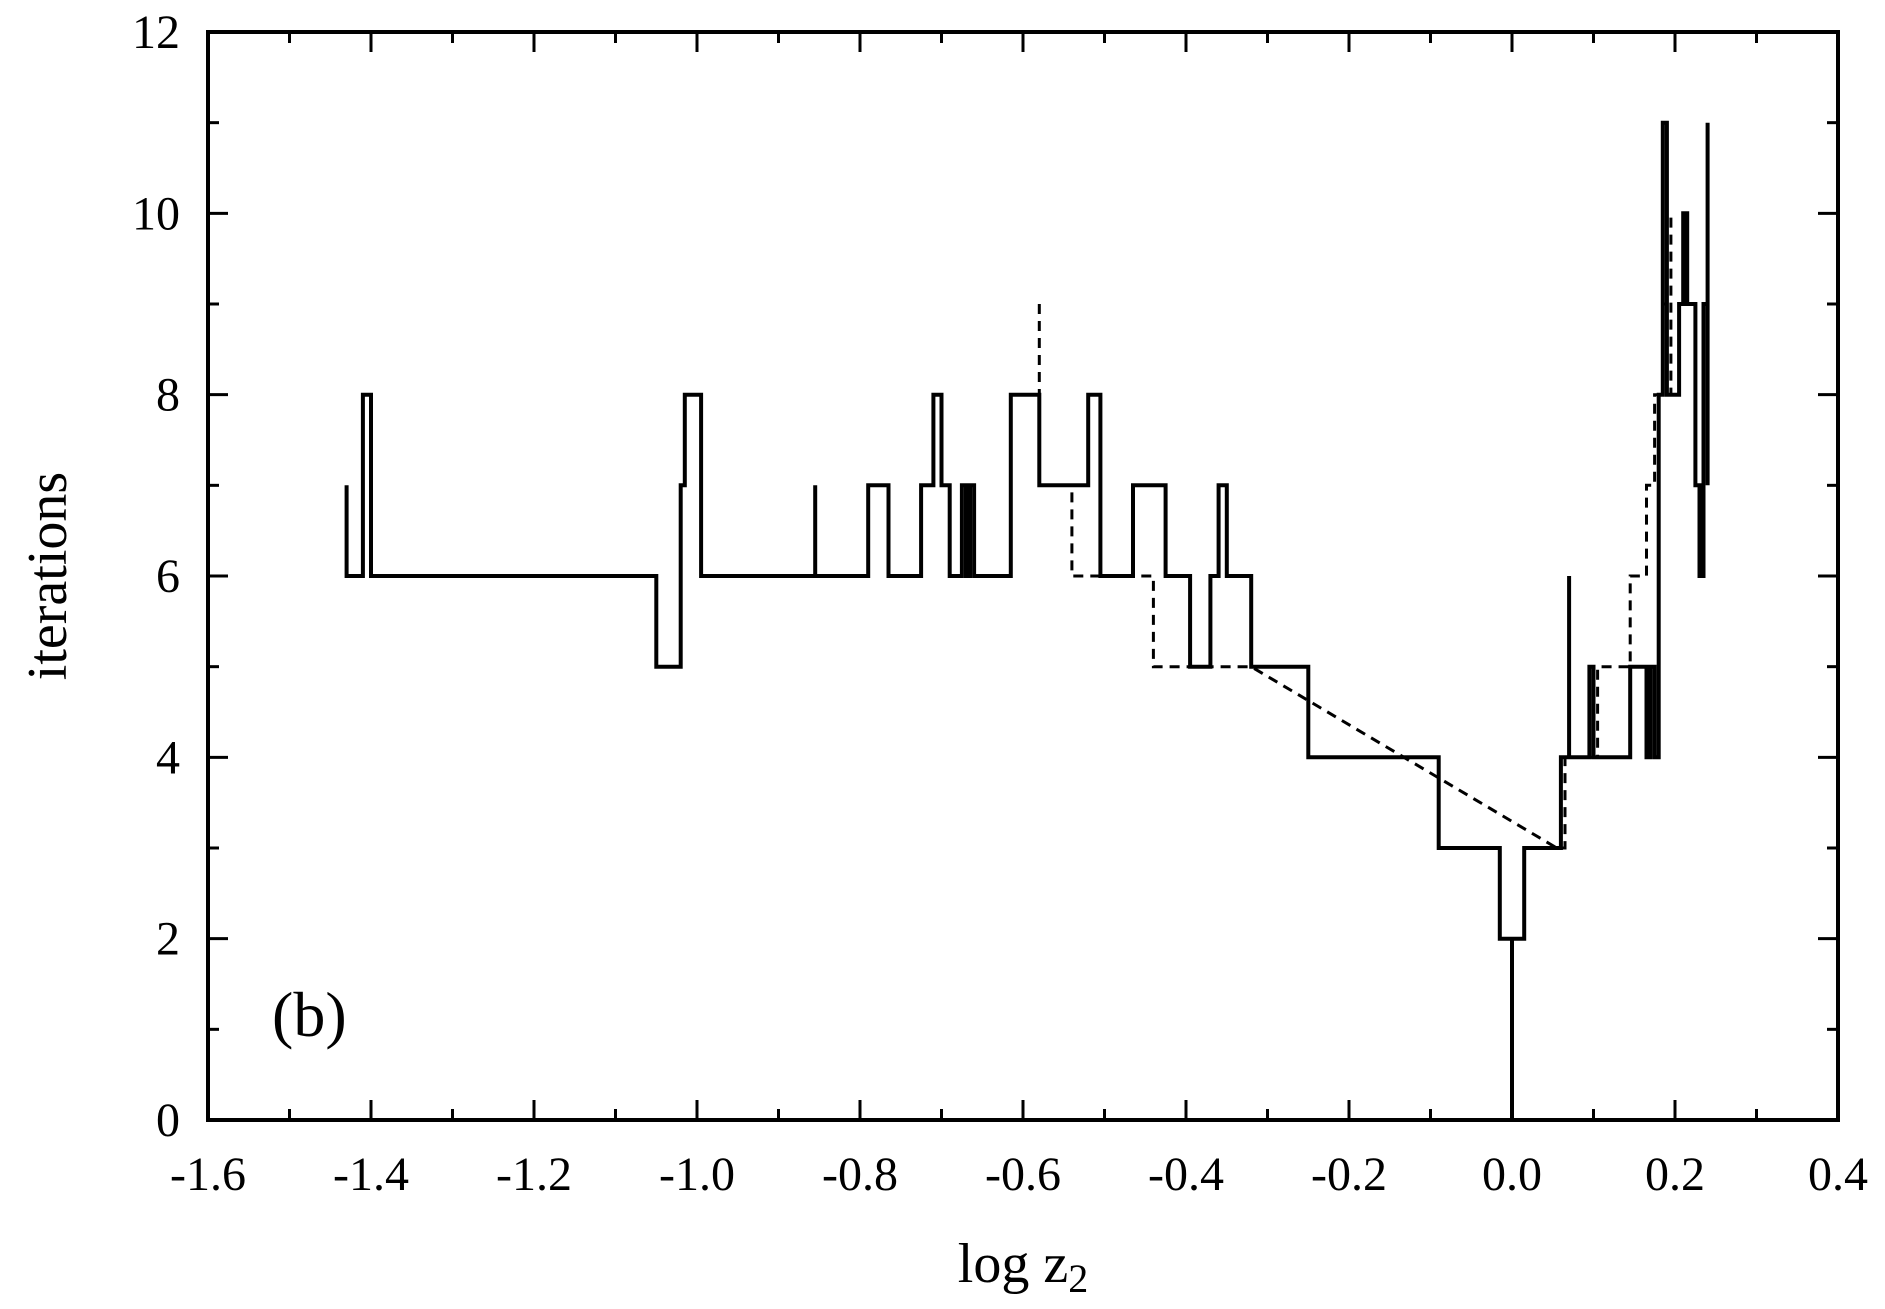  What do you see at coordinates (168, 1120) in the screenshot?
I see `y-tick-label: 0` at bounding box center [168, 1120].